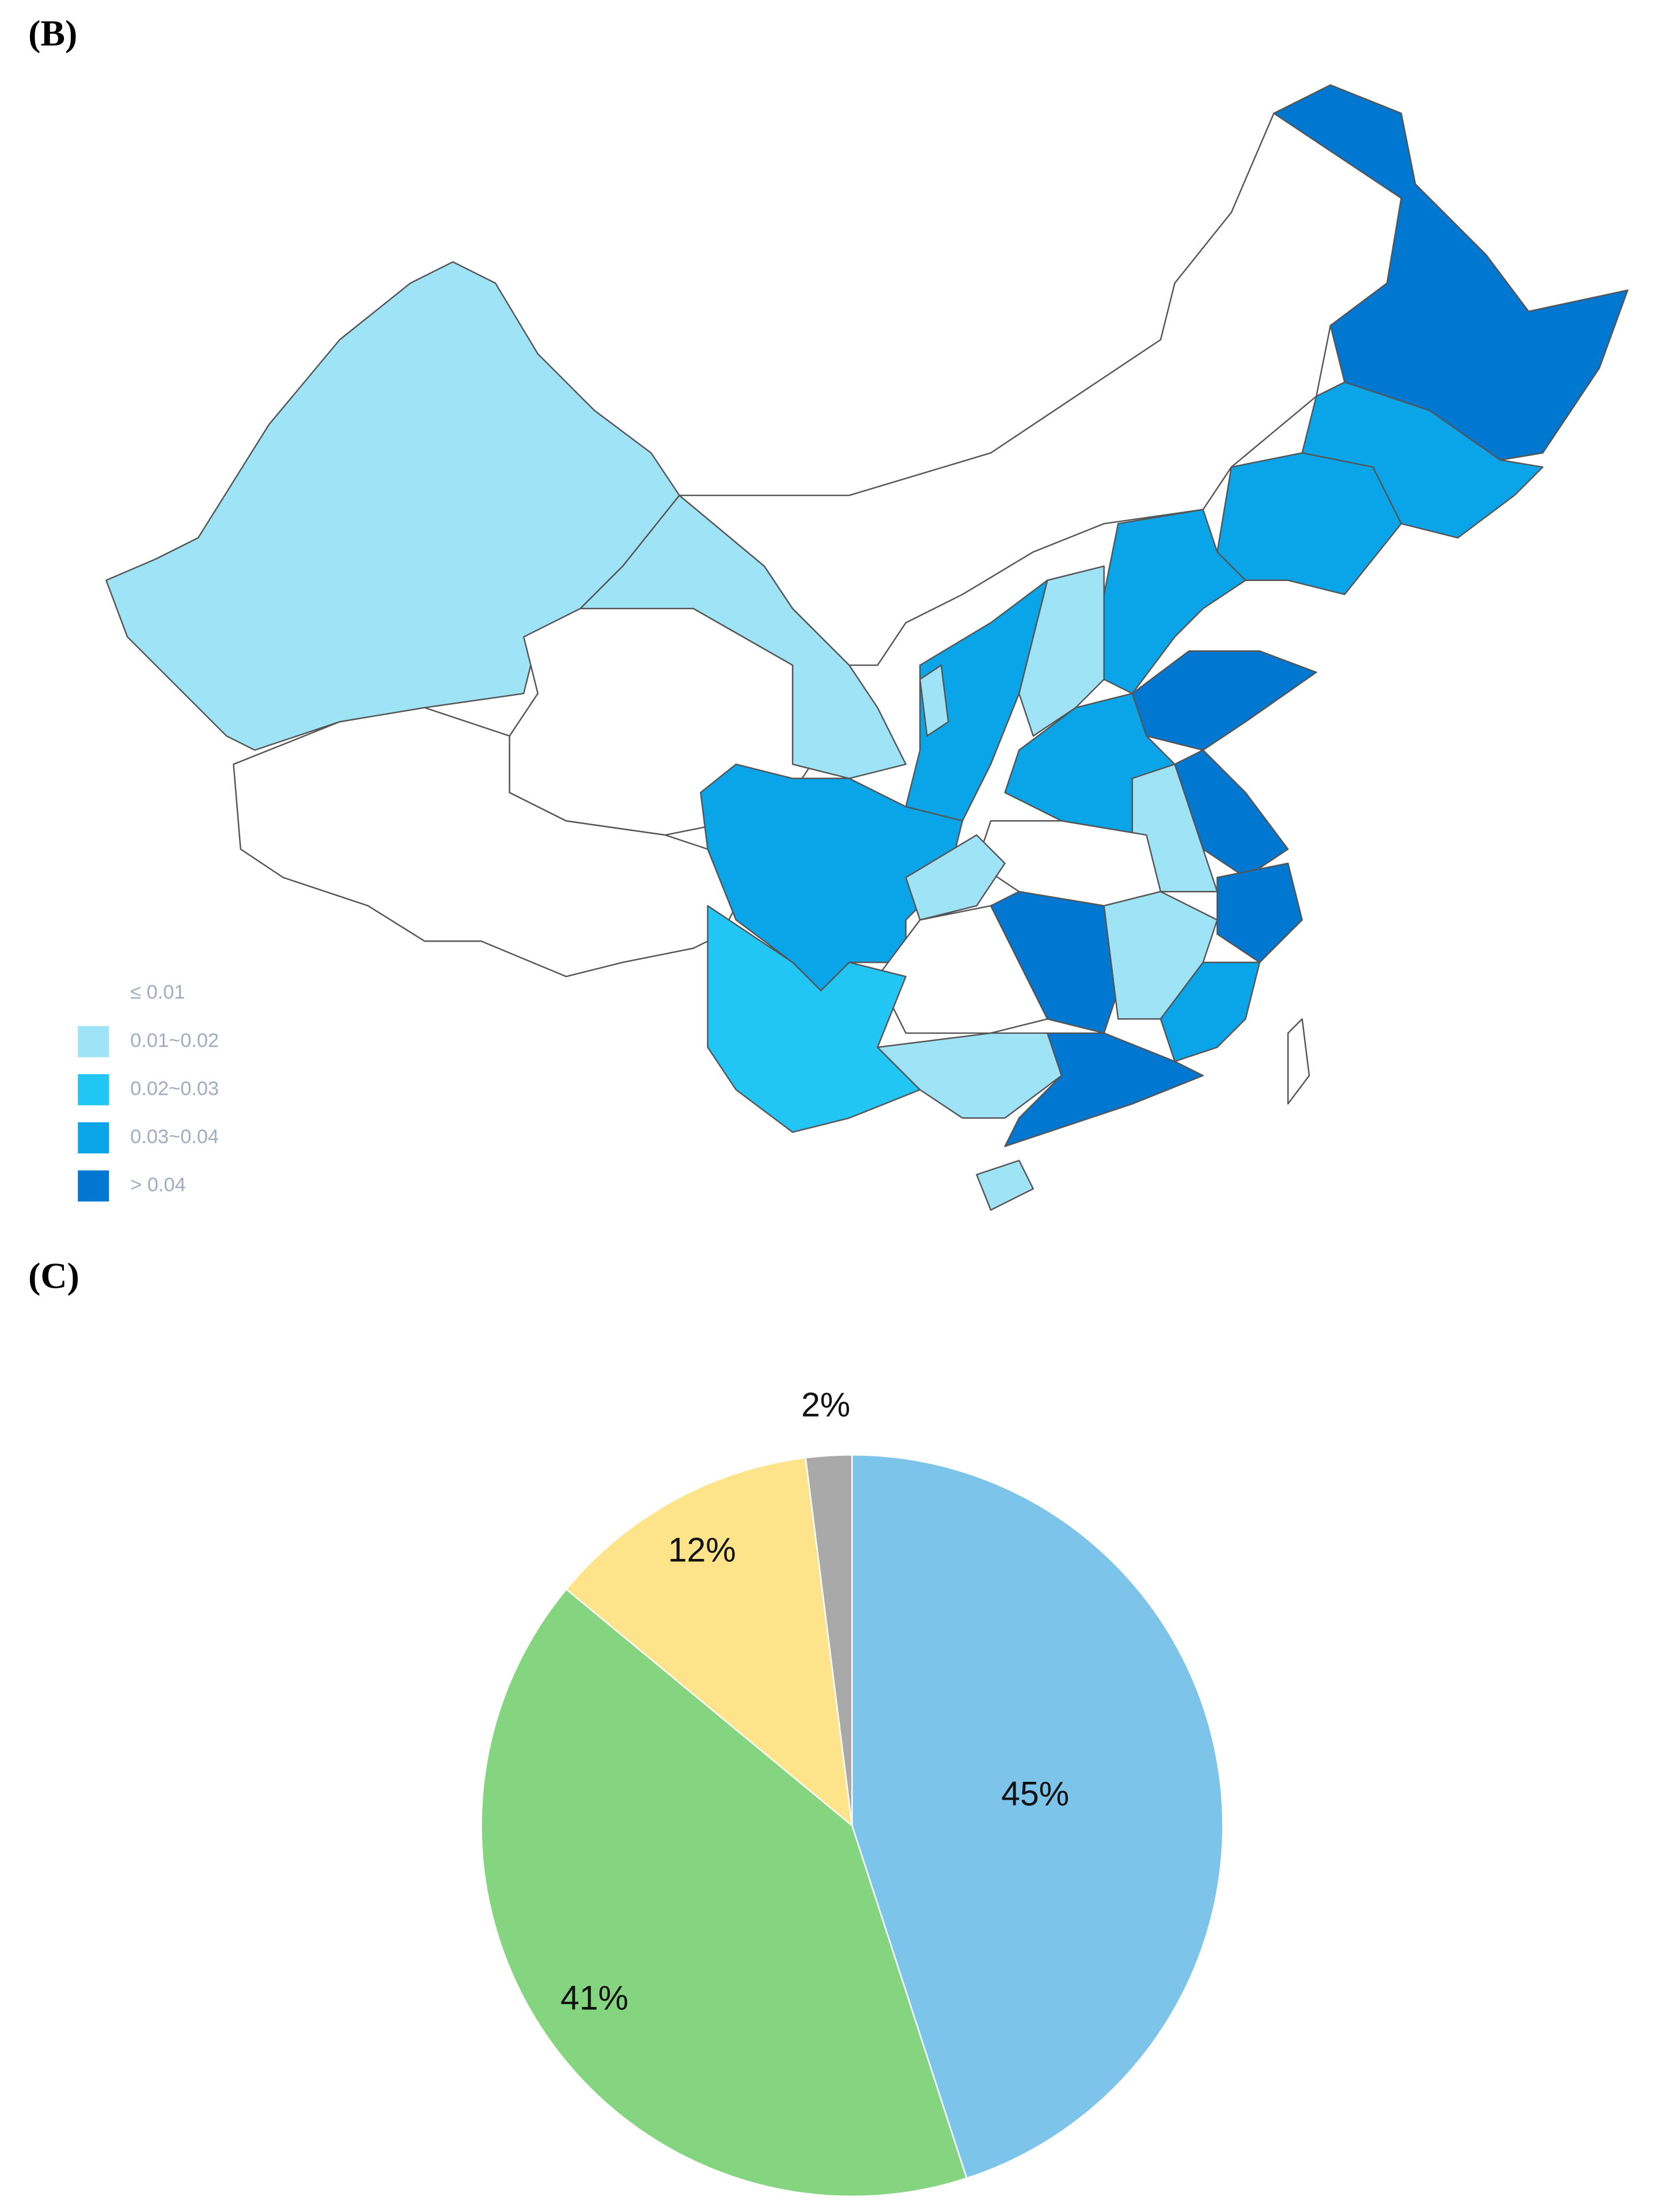 This screenshot has width=1656, height=2212. Describe the element at coordinates (53, 1276) in the screenshot. I see `panel-label: (C)` at that location.